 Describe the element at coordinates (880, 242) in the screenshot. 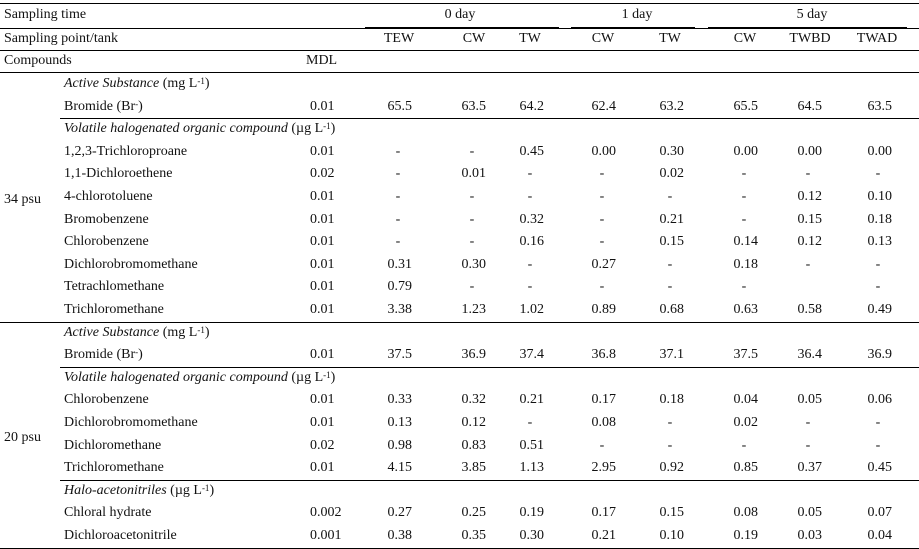

I see `value-cell: 0.13` at that location.